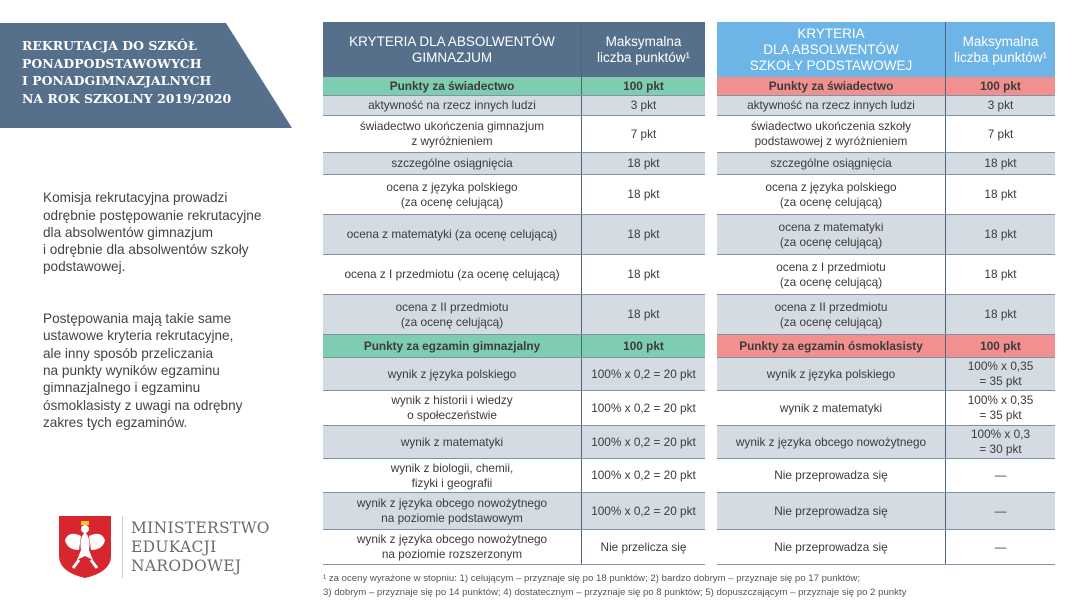  I want to click on criterion-cell: ocena z I przedmiotu (za ocenę celującą), so click(831, 274).